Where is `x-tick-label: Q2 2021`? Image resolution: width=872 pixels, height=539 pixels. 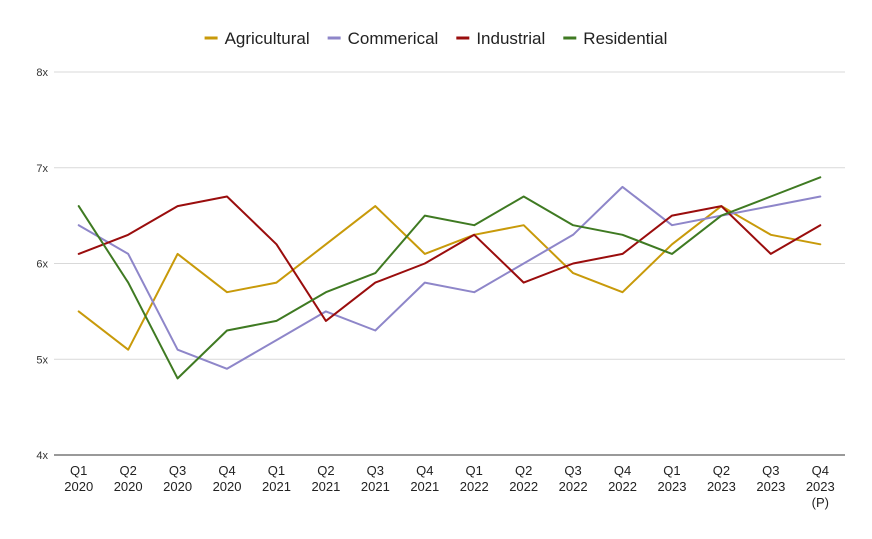 x-tick-label: Q2 2021 is located at coordinates (325, 478).